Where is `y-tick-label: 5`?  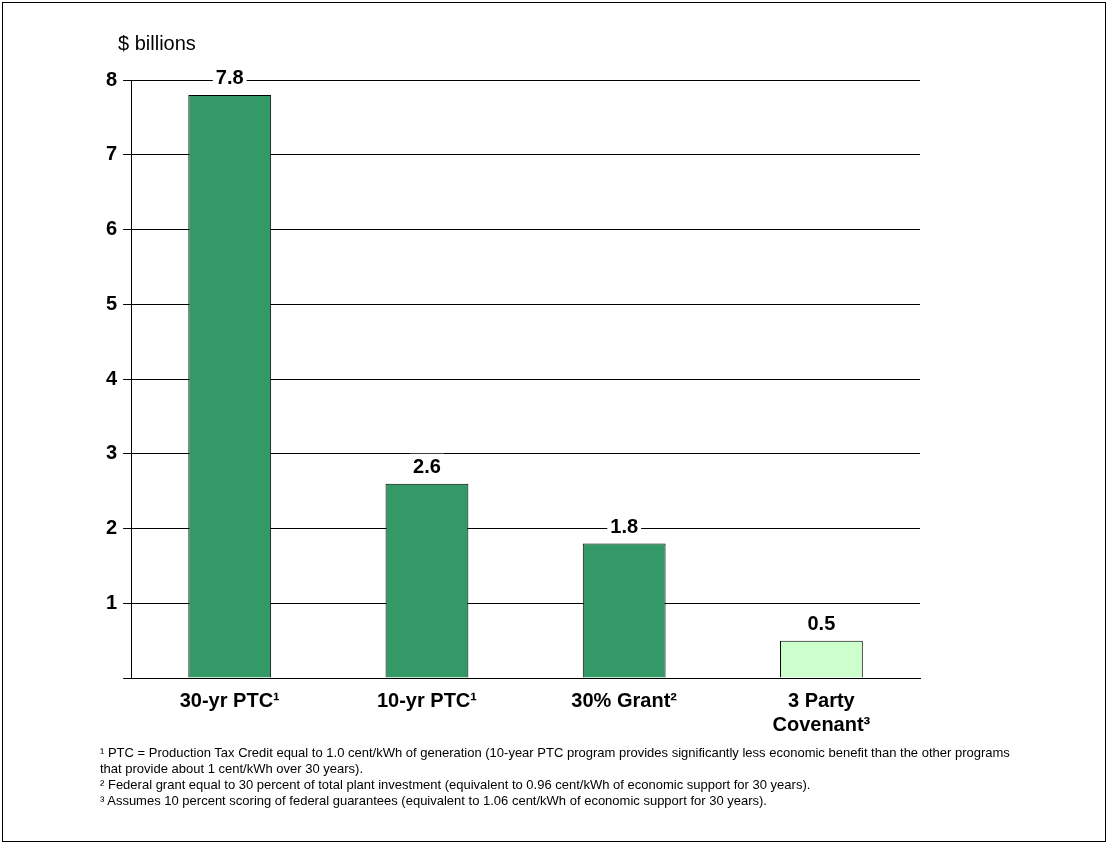
y-tick-label: 5 is located at coordinates (112, 302).